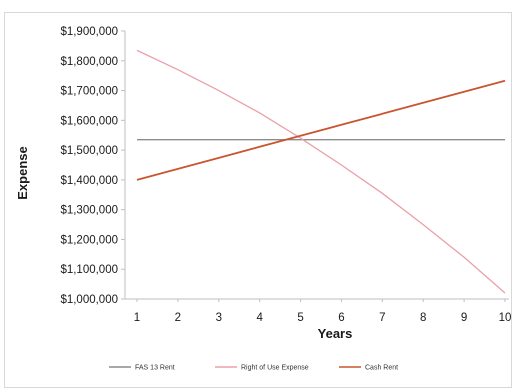 This screenshot has width=517, height=392. Describe the element at coordinates (381, 368) in the screenshot. I see `legend-label-cash-rent: Cash Rent` at that location.